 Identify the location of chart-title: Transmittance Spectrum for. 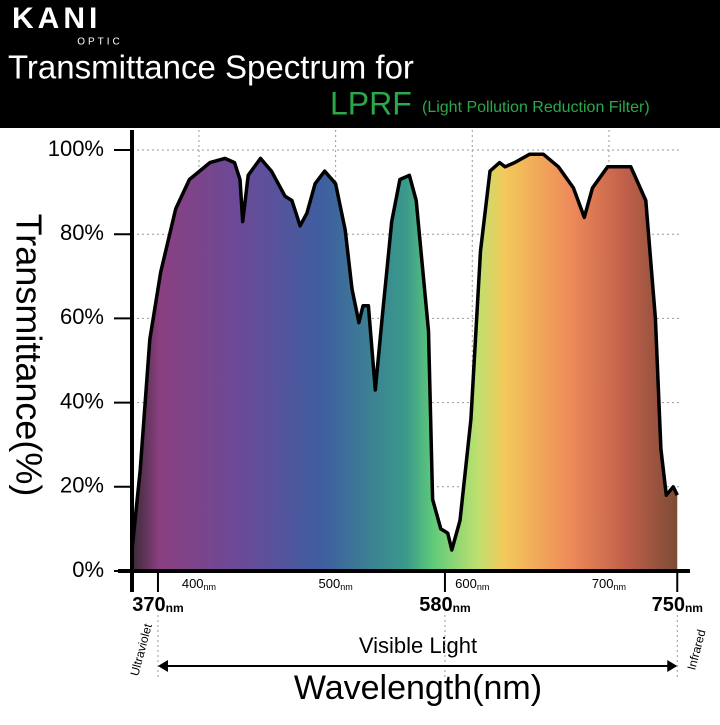
(211, 67).